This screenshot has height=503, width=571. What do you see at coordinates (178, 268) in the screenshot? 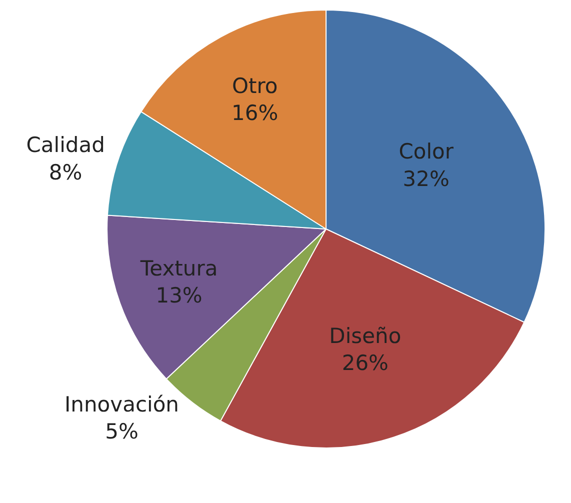
I see `slice-label: Textura` at bounding box center [178, 268].